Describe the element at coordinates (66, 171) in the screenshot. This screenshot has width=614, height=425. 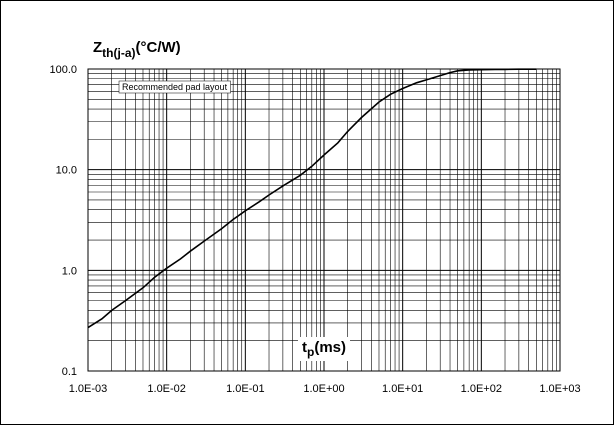
I see `y-tick-label: 10.0` at that location.